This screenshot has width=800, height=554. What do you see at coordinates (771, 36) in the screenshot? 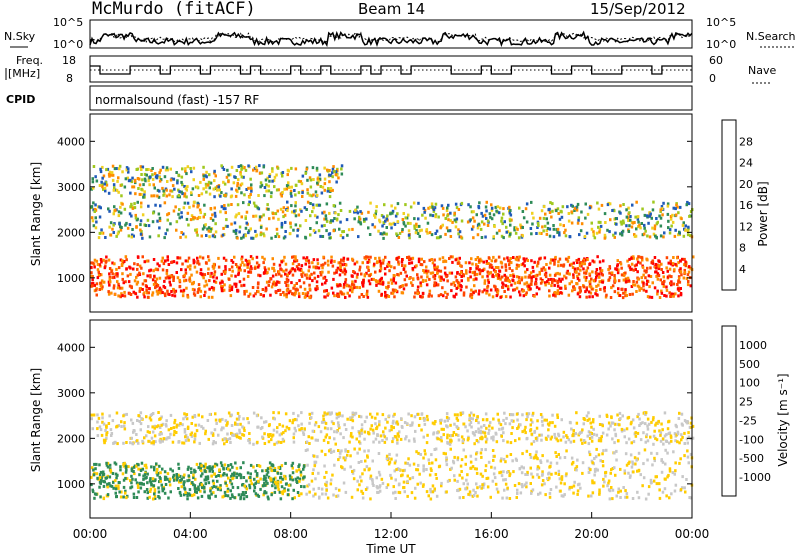
I see `nsearch-label: N.Search` at bounding box center [771, 36].